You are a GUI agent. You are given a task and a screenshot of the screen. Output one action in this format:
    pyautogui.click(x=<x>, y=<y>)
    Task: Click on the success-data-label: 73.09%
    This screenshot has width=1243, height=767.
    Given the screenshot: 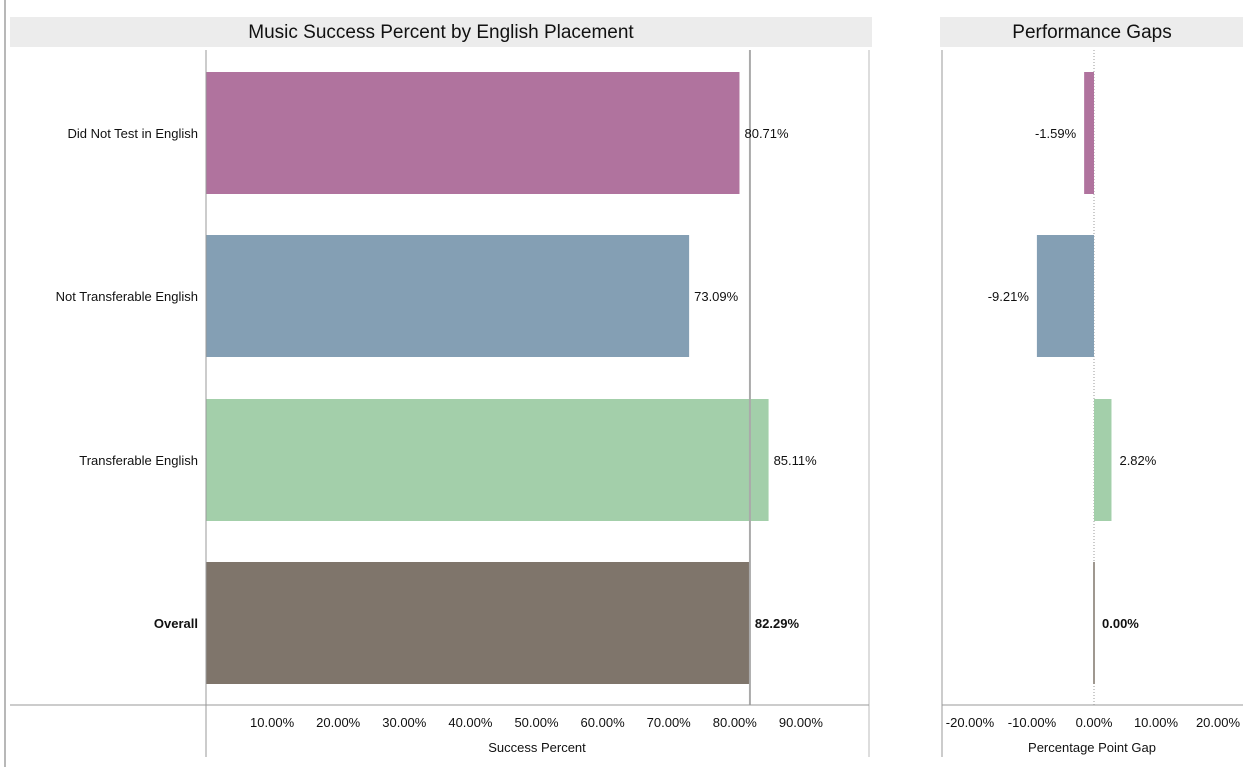 What is the action you would take?
    pyautogui.click(x=716, y=296)
    